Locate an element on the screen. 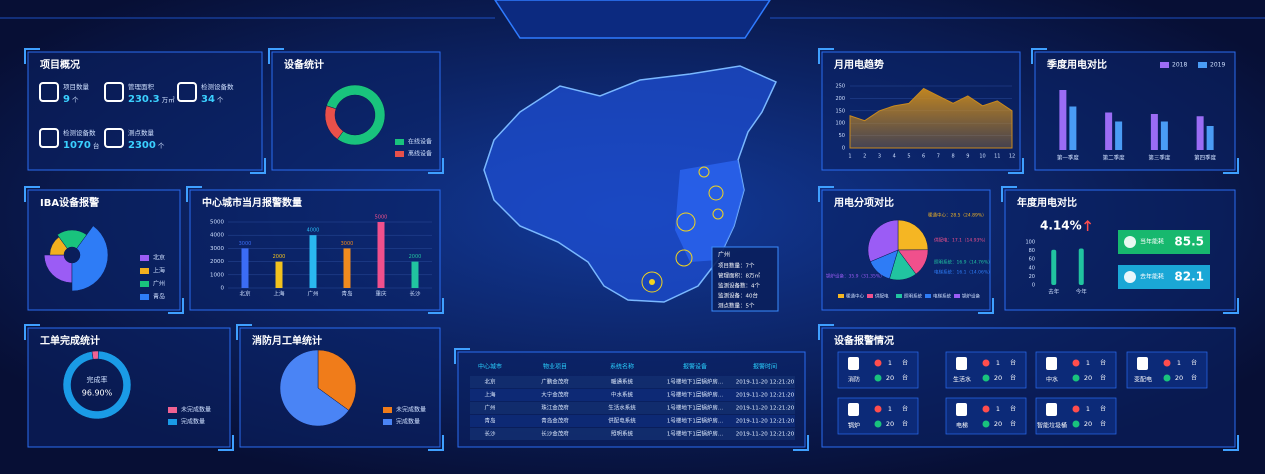 This screenshot has width=1265, height=474. y-tick-label: 2000 is located at coordinates (217, 262).